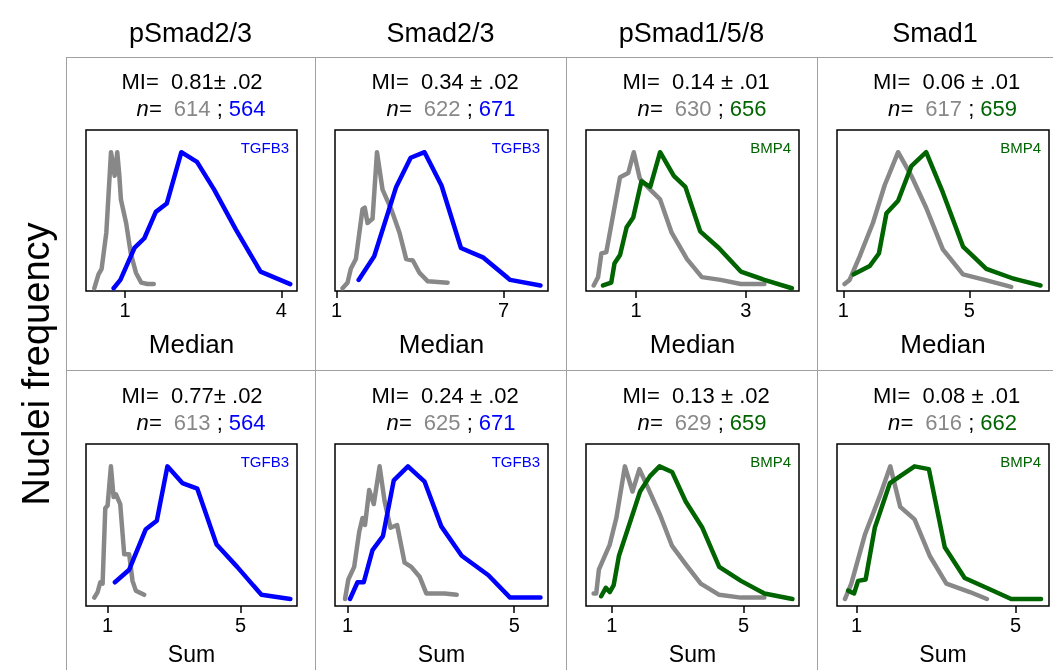  I want to click on x-tick-label: 4, so click(281, 310).